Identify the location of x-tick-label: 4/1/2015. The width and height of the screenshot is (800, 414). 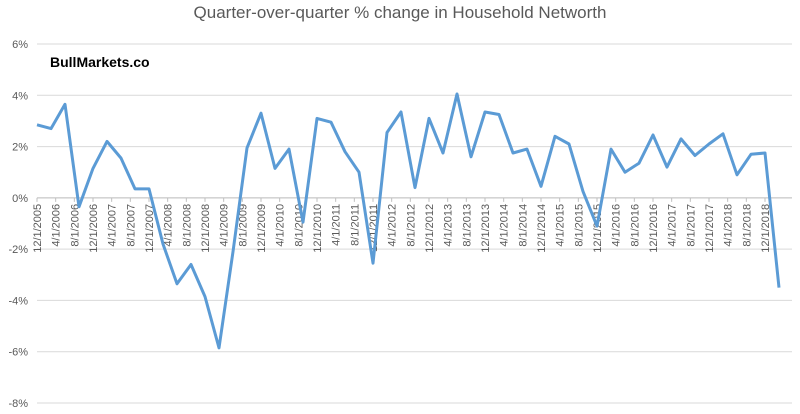
(561, 225).